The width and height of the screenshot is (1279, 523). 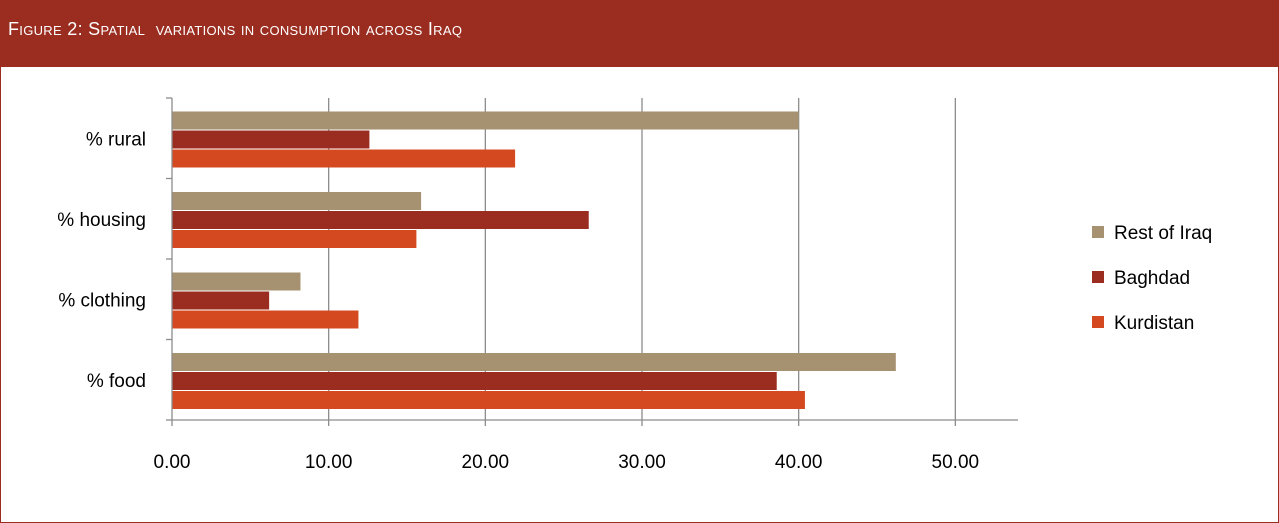 I want to click on bar-baghdad-clothing, so click(x=221, y=300).